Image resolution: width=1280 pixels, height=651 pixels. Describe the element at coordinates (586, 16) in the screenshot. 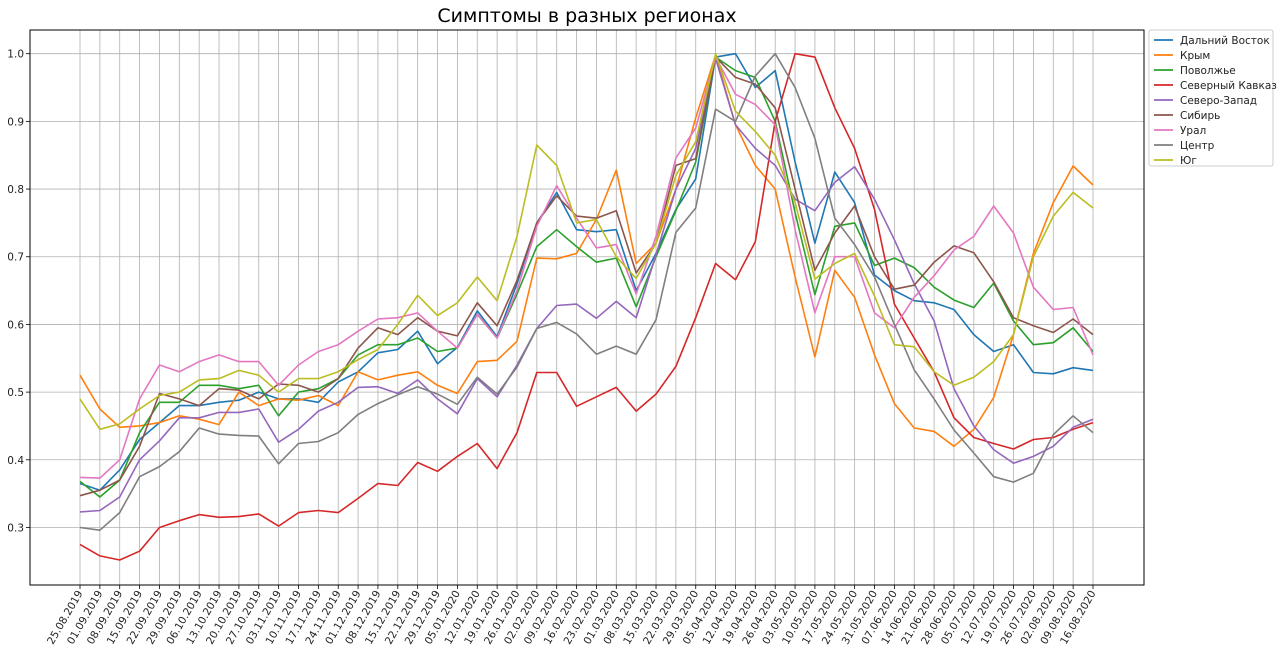

I see `chart-title: Симптомы в разных регионах` at that location.